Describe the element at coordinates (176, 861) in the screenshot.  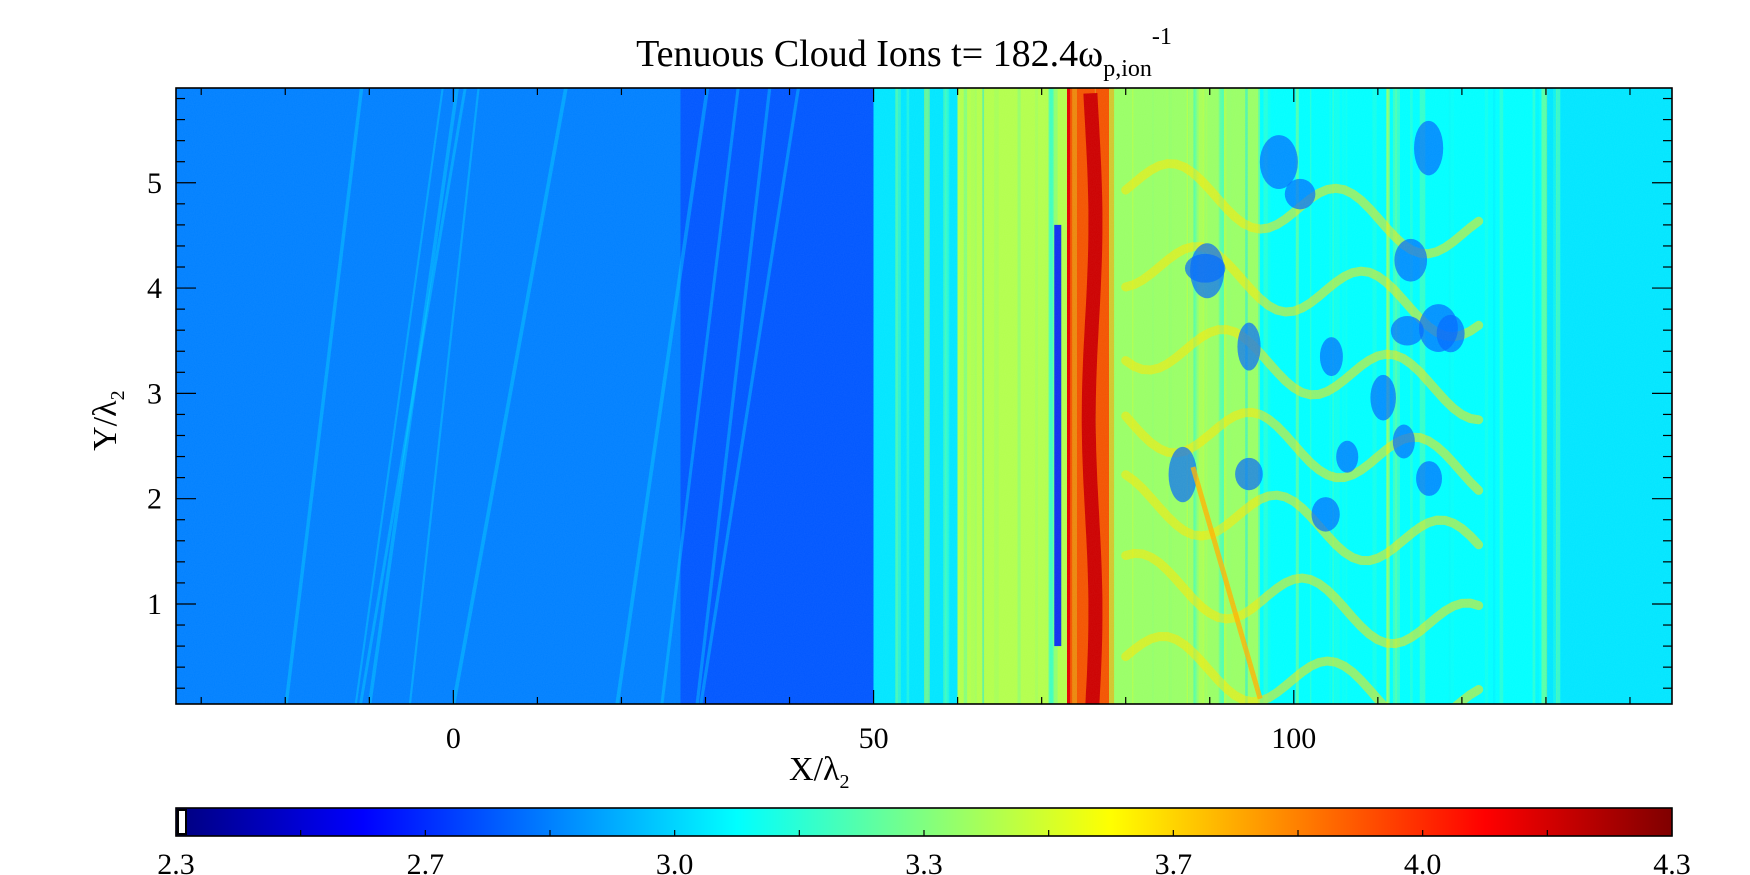
I see `colorbar-tick-label: 2.3` at that location.